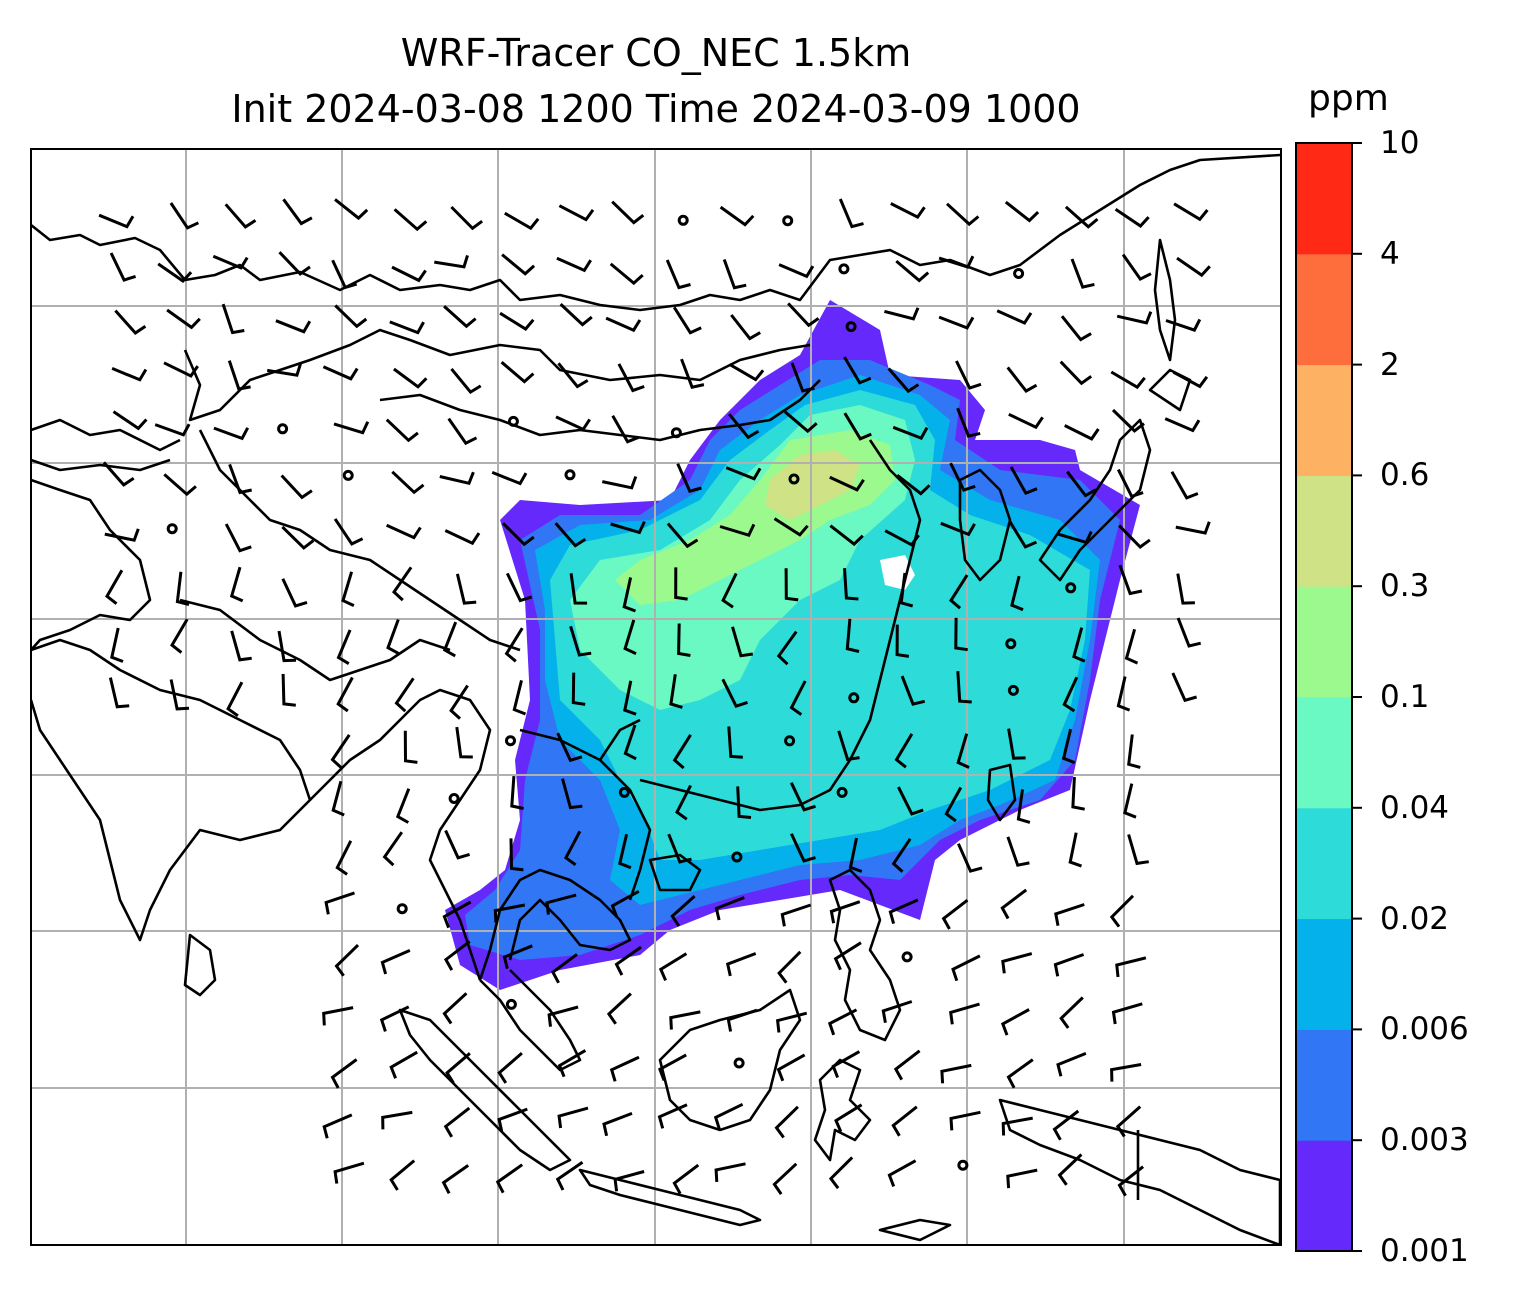 Image resolution: width=1528 pixels, height=1306 pixels. I want to click on coastline-taiwan, so click(1001, 792).